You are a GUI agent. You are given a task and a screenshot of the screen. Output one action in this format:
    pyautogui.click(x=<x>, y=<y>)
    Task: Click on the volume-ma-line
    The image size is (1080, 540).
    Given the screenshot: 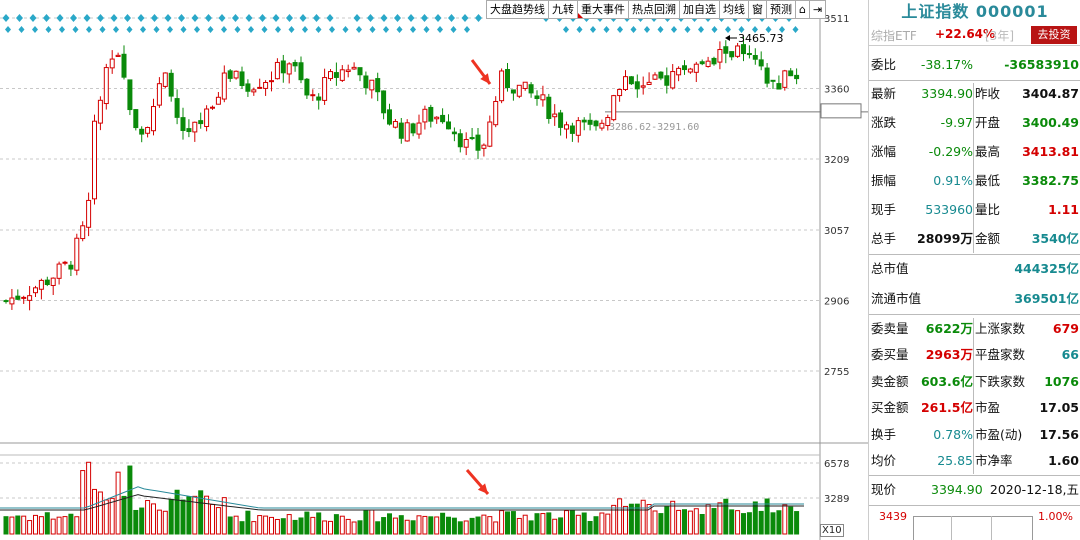 What is the action you would take?
    pyautogui.click(x=402, y=497)
    